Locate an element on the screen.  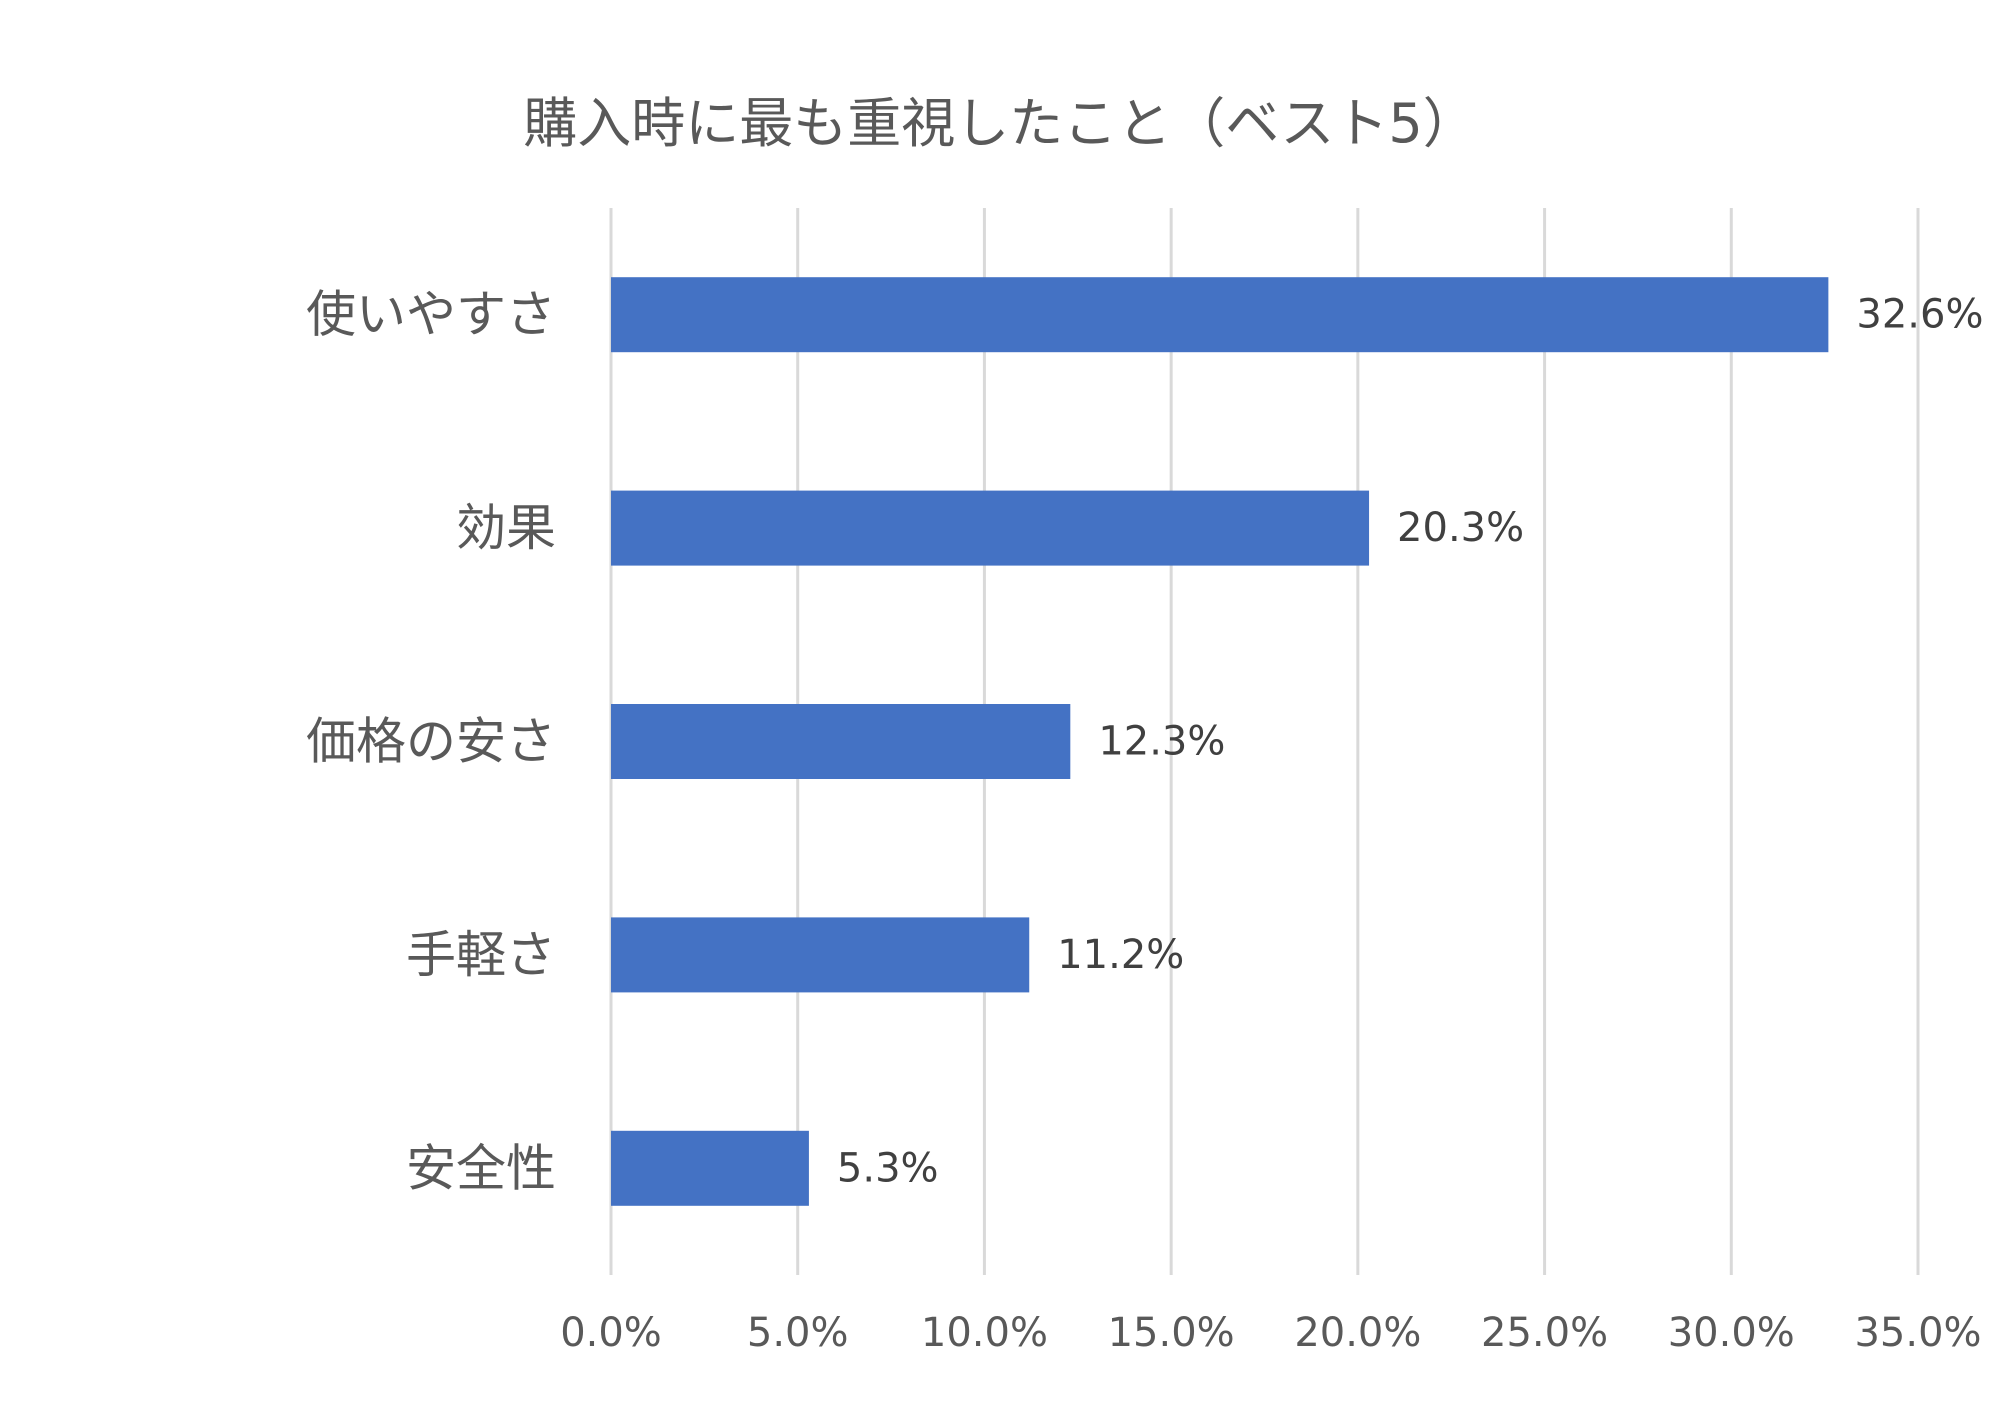
x-tick-label: 20.0% is located at coordinates (1357, 1333).